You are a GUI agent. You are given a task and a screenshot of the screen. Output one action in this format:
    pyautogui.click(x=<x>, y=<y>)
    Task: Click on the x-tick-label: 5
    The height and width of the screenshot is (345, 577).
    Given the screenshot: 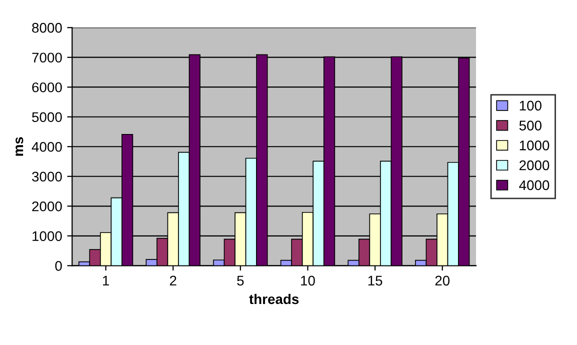 What is the action you would take?
    pyautogui.click(x=240, y=281)
    